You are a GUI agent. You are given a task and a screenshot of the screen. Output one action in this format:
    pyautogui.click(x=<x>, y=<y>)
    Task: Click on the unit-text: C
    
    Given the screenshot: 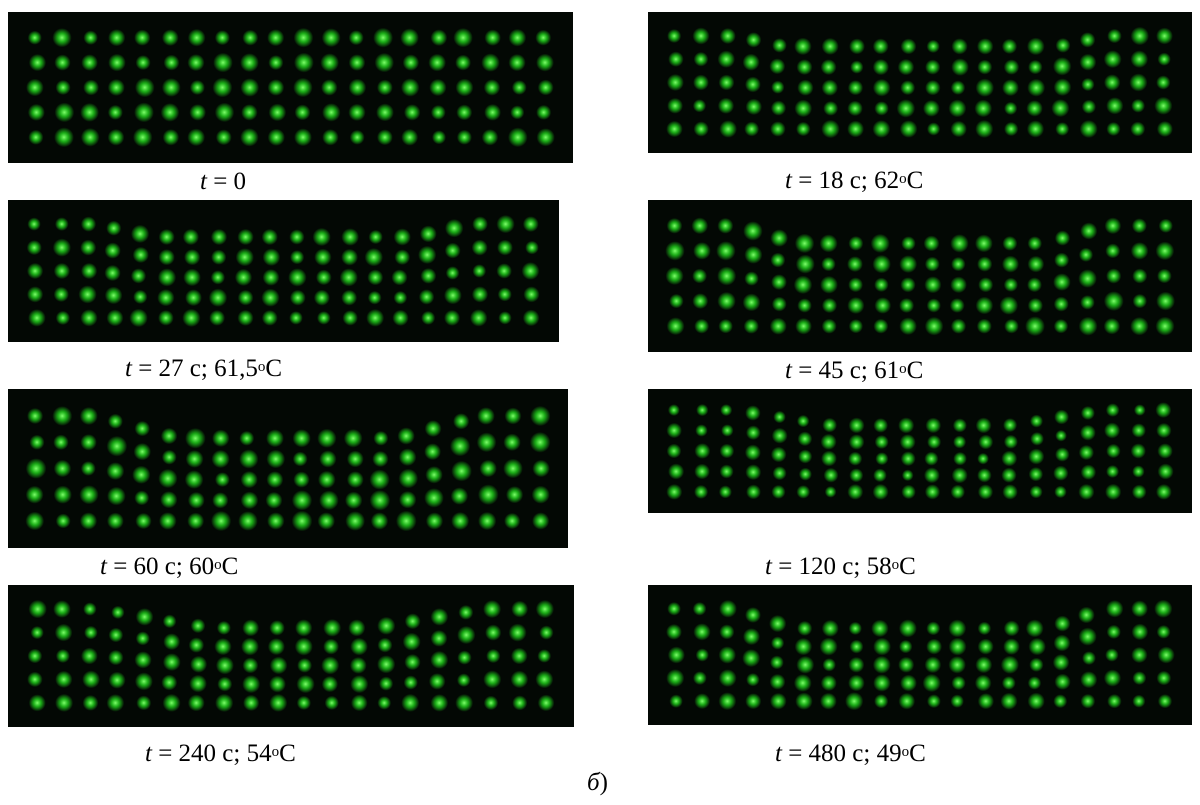 What is the action you would take?
    pyautogui.click(x=907, y=566)
    